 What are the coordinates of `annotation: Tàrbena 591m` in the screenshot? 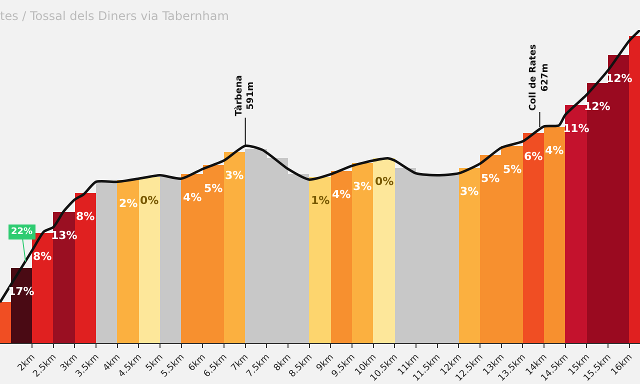 It's located at (245, 95).